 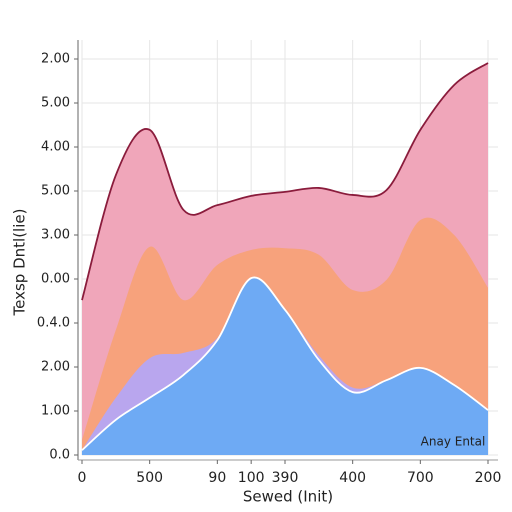 I want to click on x-tick-label: 500, so click(x=149, y=478).